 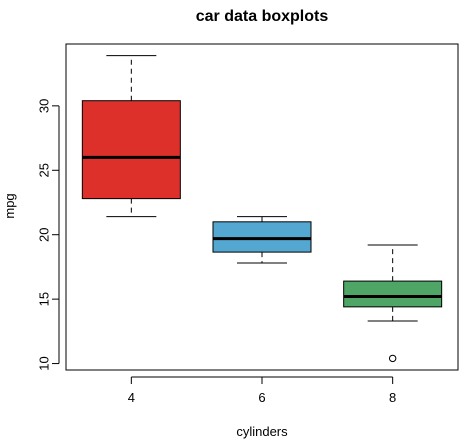 What do you see at coordinates (392, 358) in the screenshot?
I see `outlier-point` at bounding box center [392, 358].